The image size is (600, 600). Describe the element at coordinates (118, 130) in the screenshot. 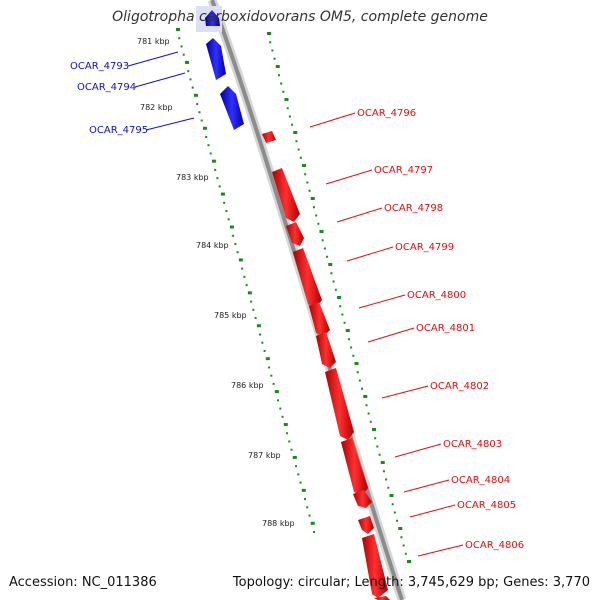

I see `gene-label-reverse: OCAR_4795` at that location.